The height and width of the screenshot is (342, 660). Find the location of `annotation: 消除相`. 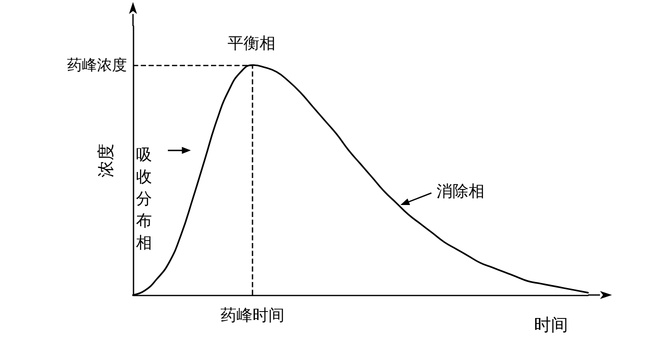

annotation: 消除相 is located at coordinates (460, 191).